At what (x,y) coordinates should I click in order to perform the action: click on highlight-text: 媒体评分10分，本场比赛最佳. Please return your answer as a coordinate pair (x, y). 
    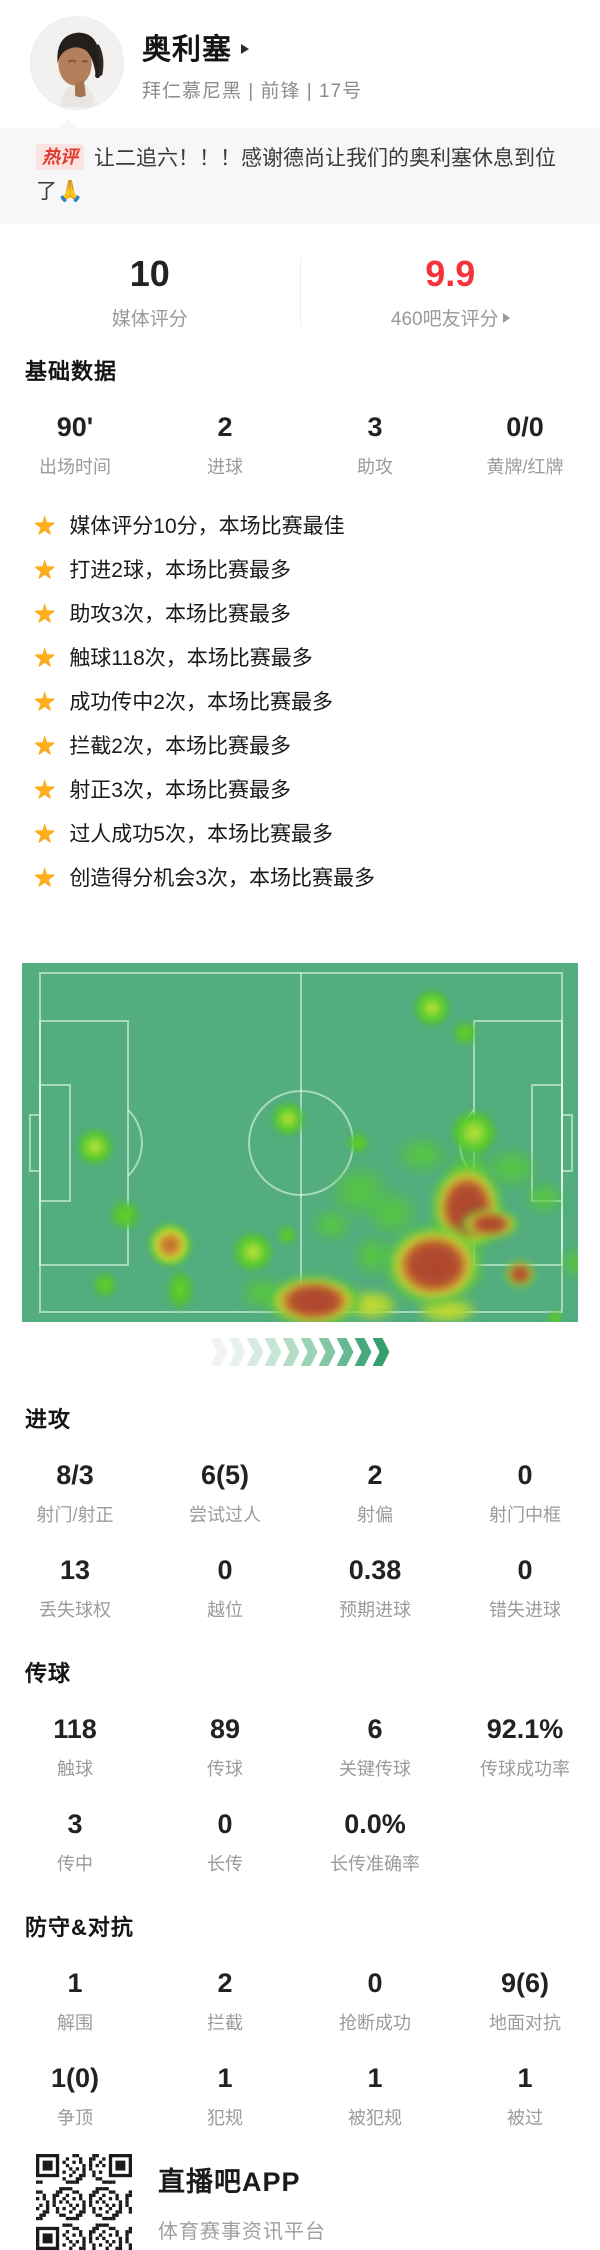
    Looking at the image, I should click on (206, 525).